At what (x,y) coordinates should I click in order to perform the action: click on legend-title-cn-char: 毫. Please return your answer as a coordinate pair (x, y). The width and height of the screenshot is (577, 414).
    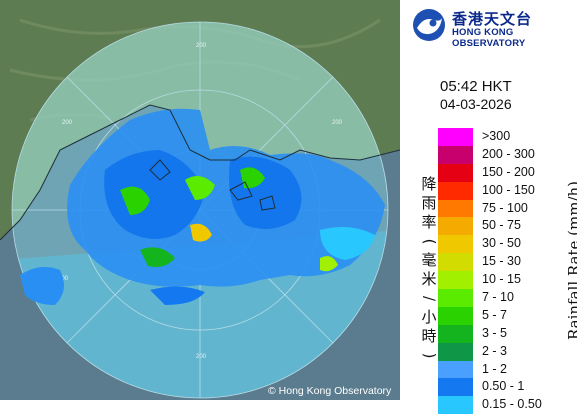
    Looking at the image, I should click on (429, 260).